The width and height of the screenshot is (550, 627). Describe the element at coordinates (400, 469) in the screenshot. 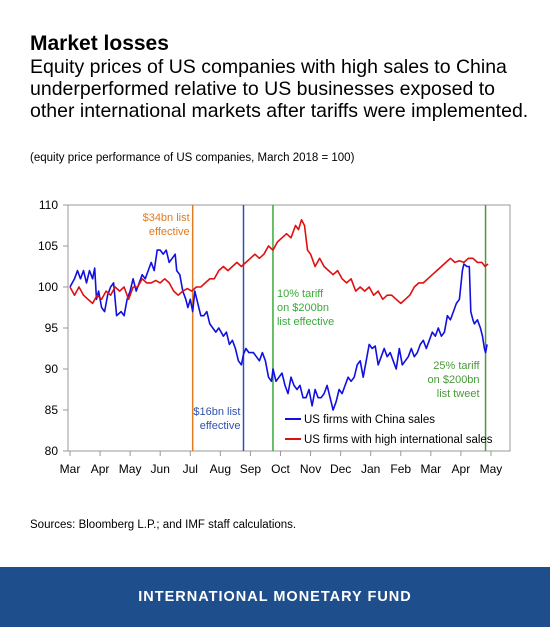

I see `x-tick-label: Feb` at that location.